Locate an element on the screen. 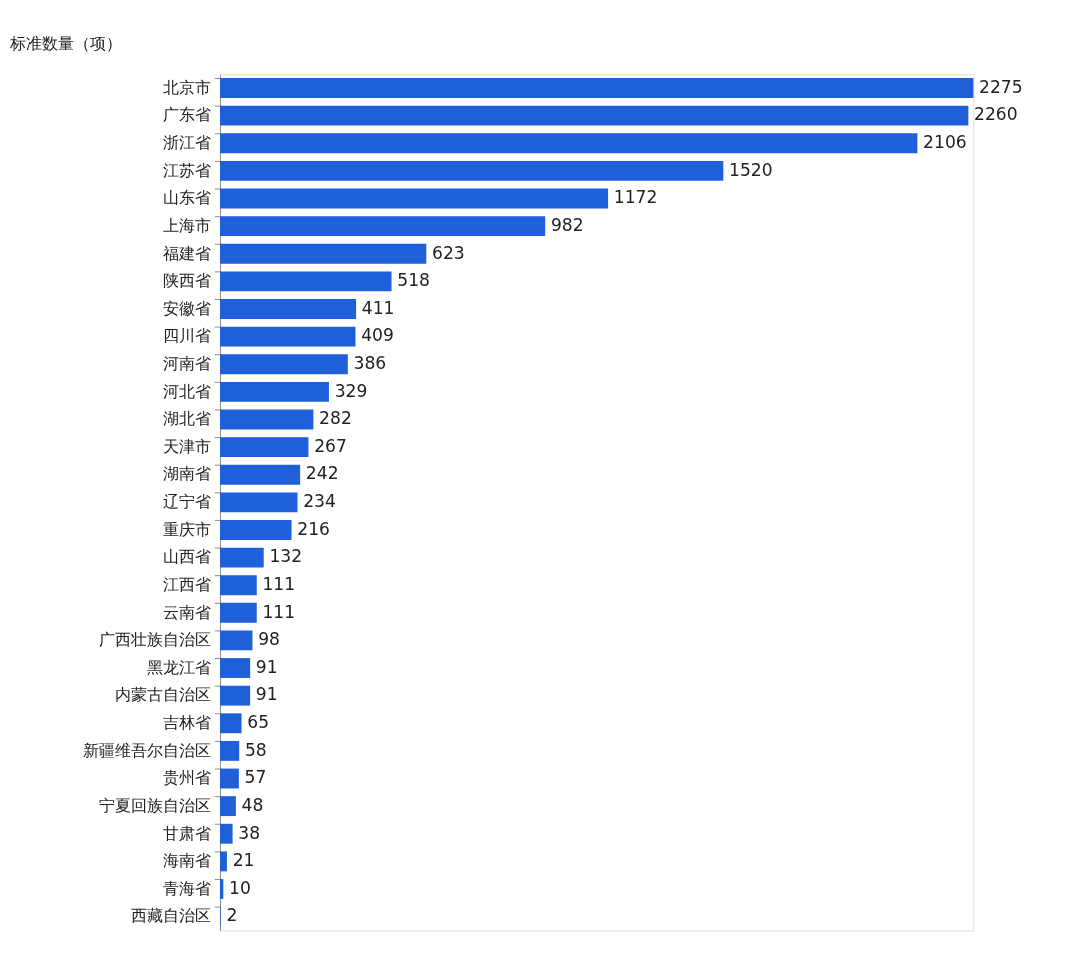  y-tick-label: 陕西省 is located at coordinates (186, 281).